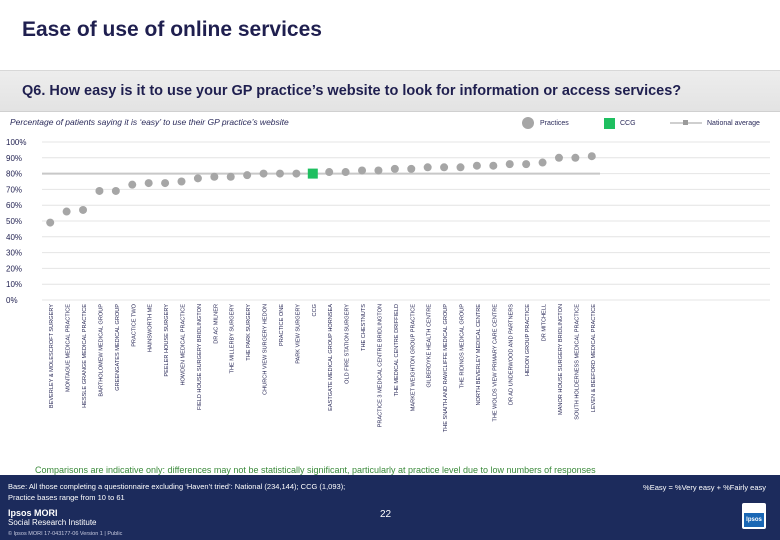  What do you see at coordinates (52, 356) in the screenshot?
I see `x-tick-label: BEVERLEY & MOLESCROFT SURGERY` at bounding box center [52, 356].